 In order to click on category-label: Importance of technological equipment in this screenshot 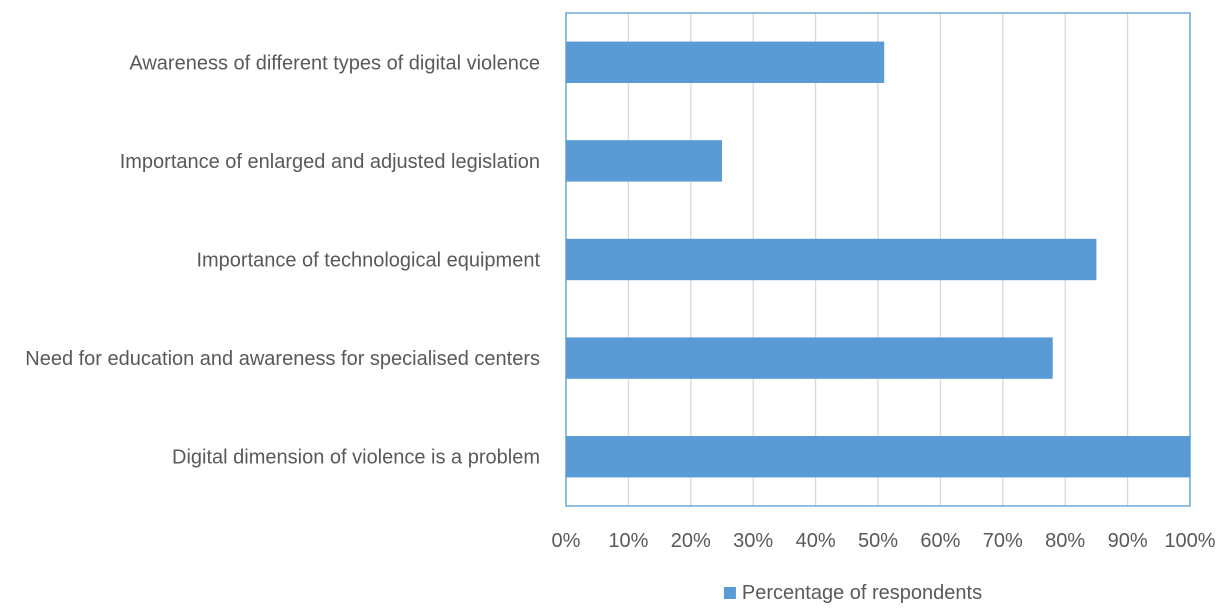, I will do `click(368, 261)`.